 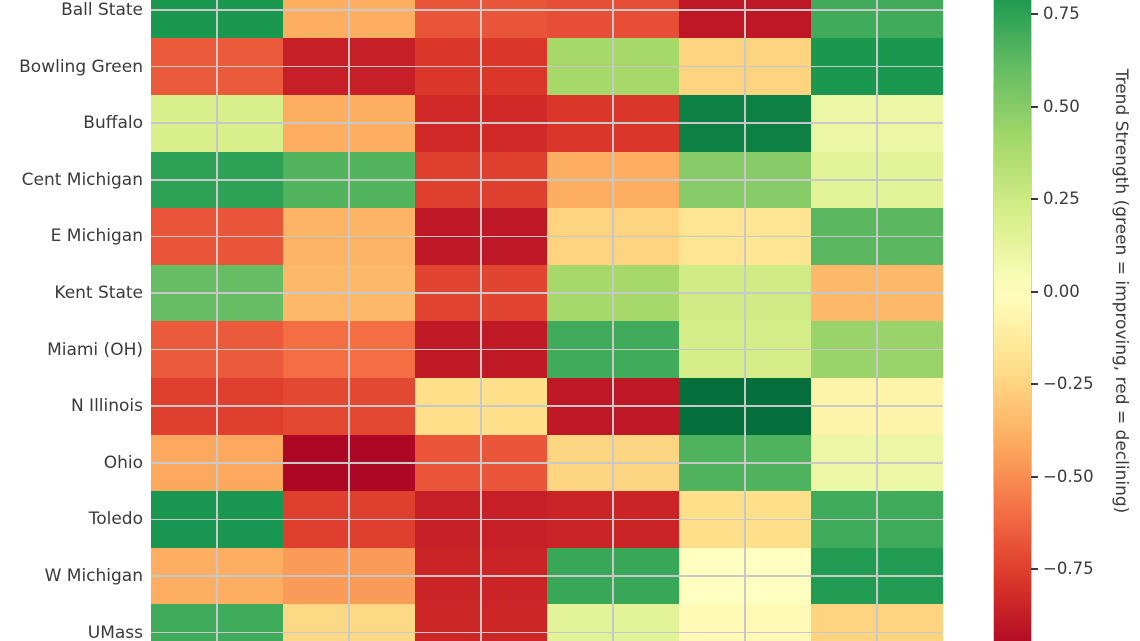 I want to click on row-label-e-michigan: E Michigan, so click(x=96, y=236).